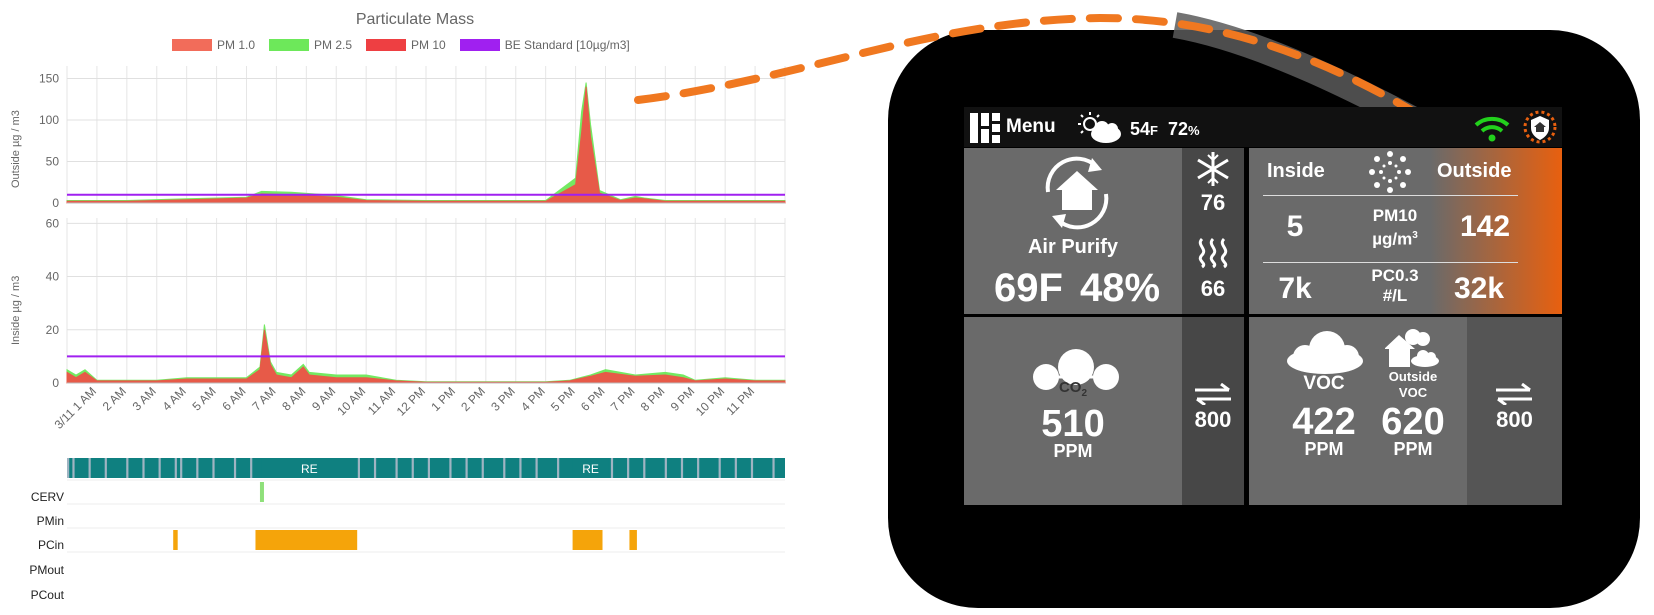 The width and height of the screenshot is (1654, 615). What do you see at coordinates (1395, 215) in the screenshot?
I see `pm10-name: PM10` at bounding box center [1395, 215].